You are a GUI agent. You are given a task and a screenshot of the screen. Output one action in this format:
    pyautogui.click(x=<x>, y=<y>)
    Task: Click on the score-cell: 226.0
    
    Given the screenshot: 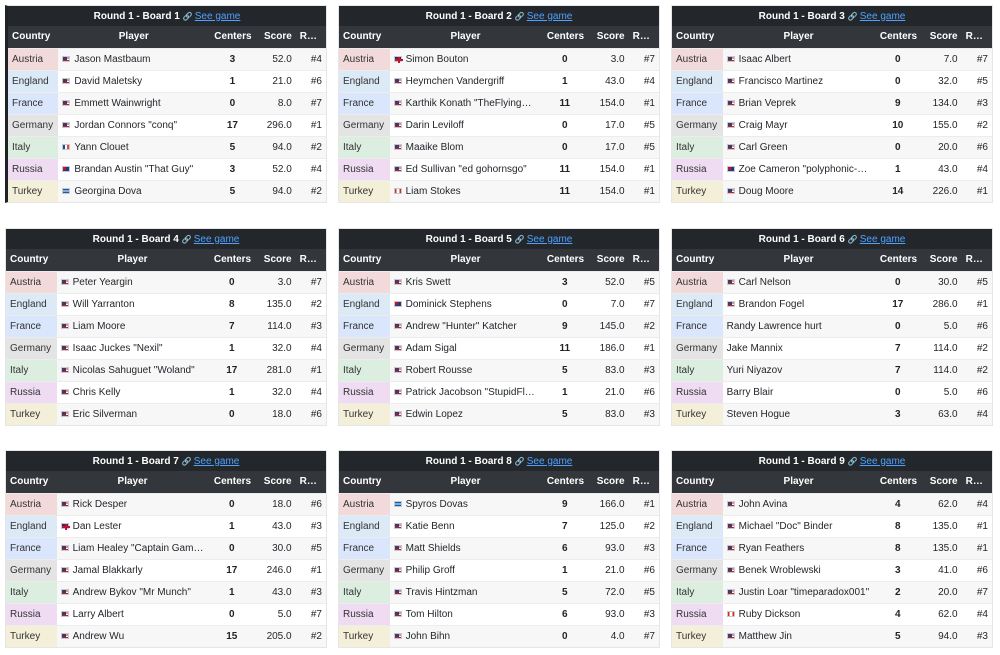 What is the action you would take?
    pyautogui.click(x=941, y=190)
    